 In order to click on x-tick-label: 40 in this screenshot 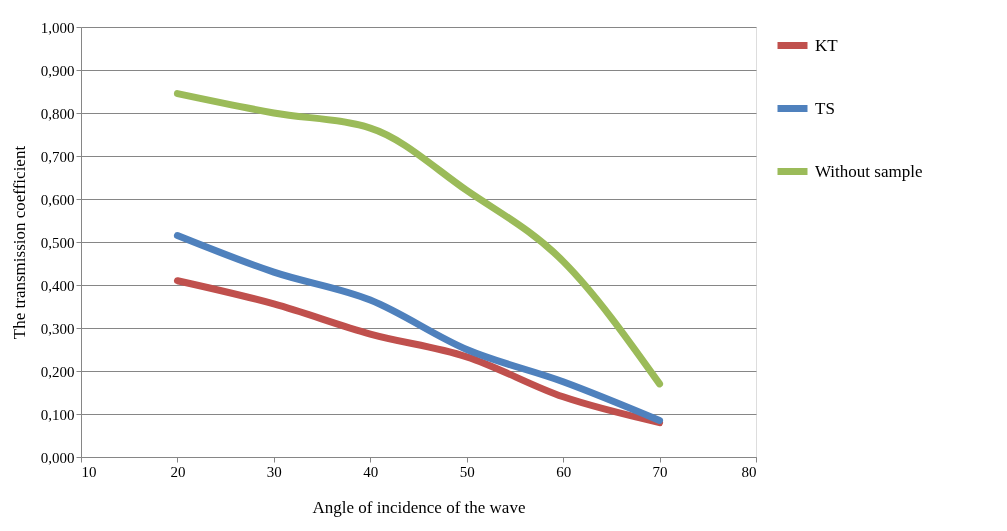, I will do `click(371, 471)`.